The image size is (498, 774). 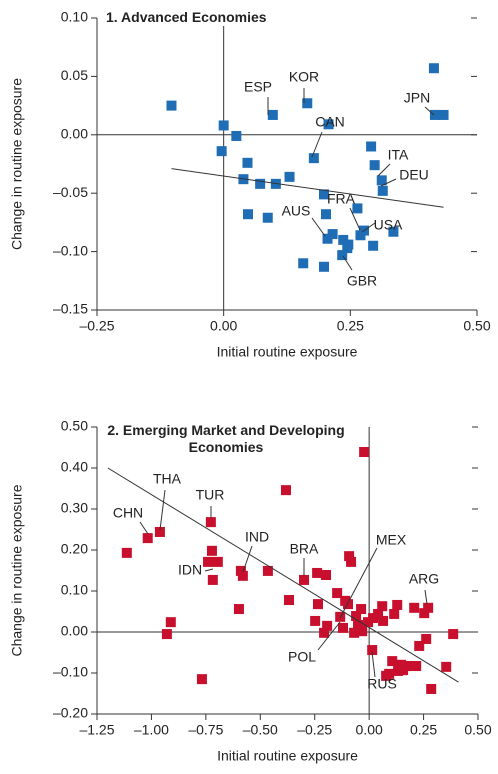 I want to click on annotation: CHN, so click(x=128, y=513).